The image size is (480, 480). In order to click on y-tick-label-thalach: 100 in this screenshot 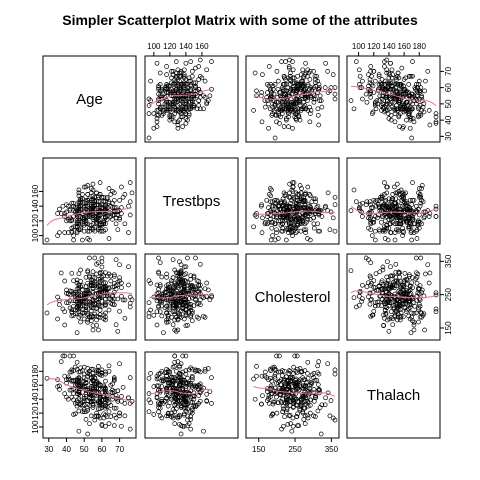, I will do `click(35, 427)`.